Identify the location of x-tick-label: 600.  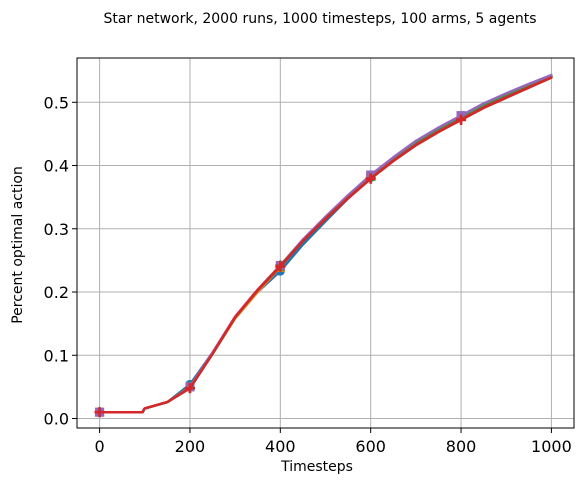
(370, 446).